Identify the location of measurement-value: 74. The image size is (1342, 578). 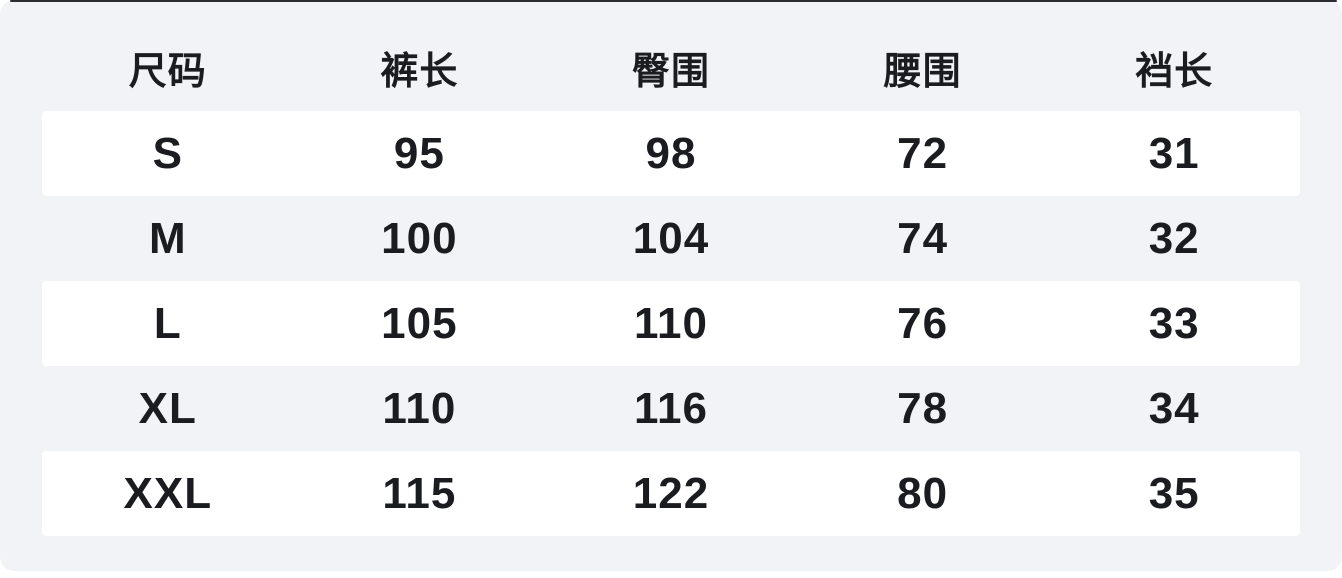
(923, 238).